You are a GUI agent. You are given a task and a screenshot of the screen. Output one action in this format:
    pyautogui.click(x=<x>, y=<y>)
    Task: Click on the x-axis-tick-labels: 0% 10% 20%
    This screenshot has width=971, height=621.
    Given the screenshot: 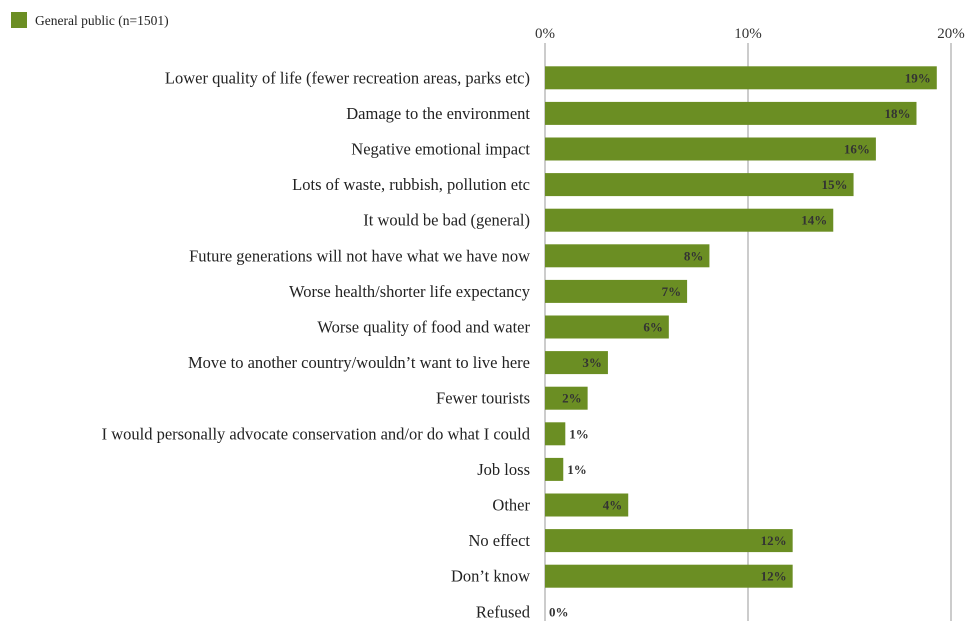 What is the action you would take?
    pyautogui.click(x=750, y=34)
    